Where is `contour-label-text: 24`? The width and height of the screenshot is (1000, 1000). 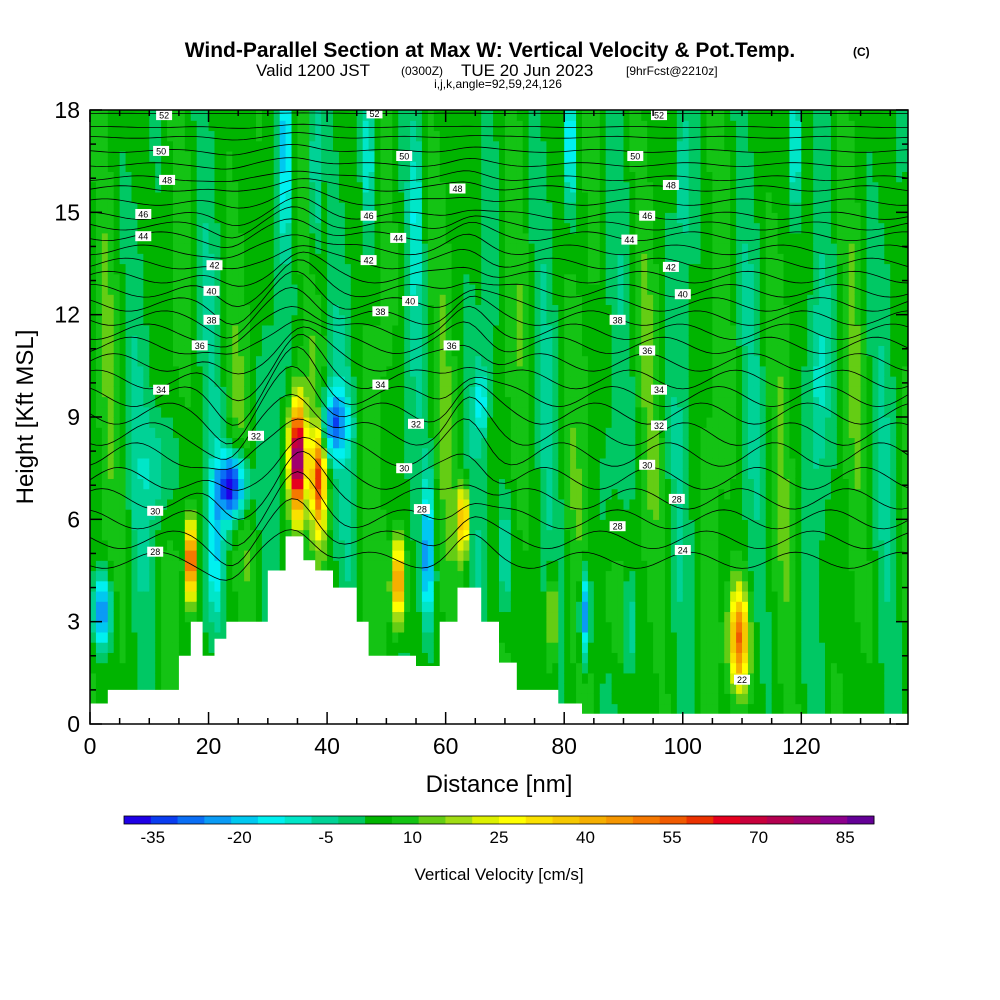 contour-label-text: 24 is located at coordinates (683, 551).